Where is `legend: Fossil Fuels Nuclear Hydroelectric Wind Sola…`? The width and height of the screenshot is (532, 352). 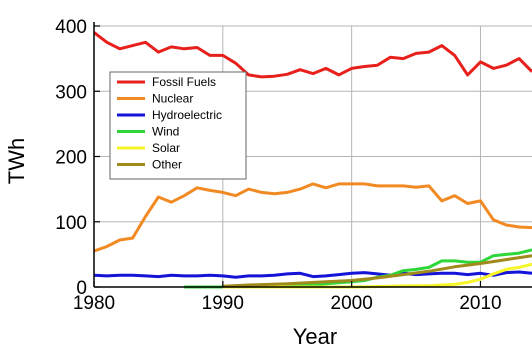
legend: Fossil Fuels Nuclear Hydroelectric Wind Sola… is located at coordinates (178, 125).